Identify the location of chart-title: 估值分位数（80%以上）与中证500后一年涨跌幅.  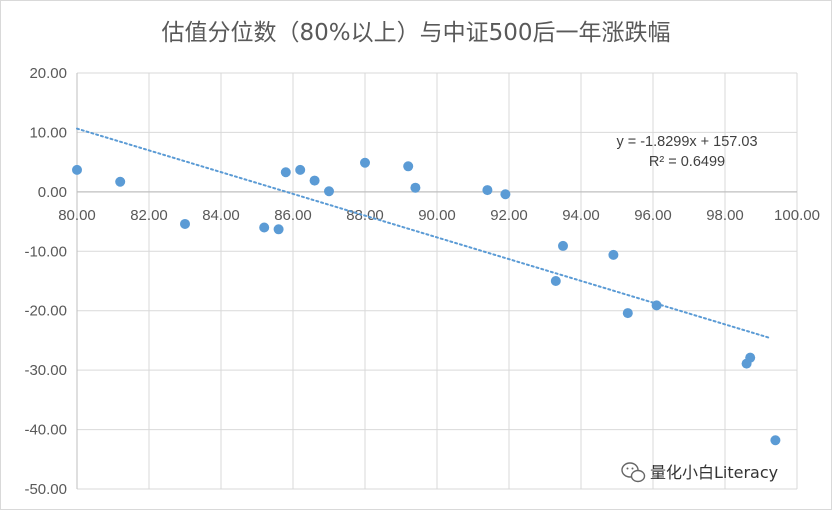
(415, 33).